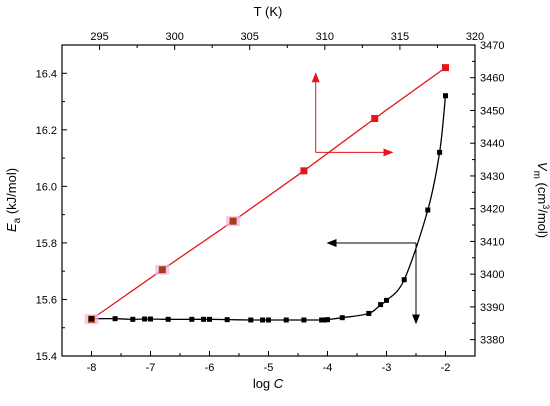 Image resolution: width=550 pixels, height=406 pixels. What do you see at coordinates (540, 200) in the screenshot?
I see `y-right-axis-title: Vm (cm3/mol)` at bounding box center [540, 200].